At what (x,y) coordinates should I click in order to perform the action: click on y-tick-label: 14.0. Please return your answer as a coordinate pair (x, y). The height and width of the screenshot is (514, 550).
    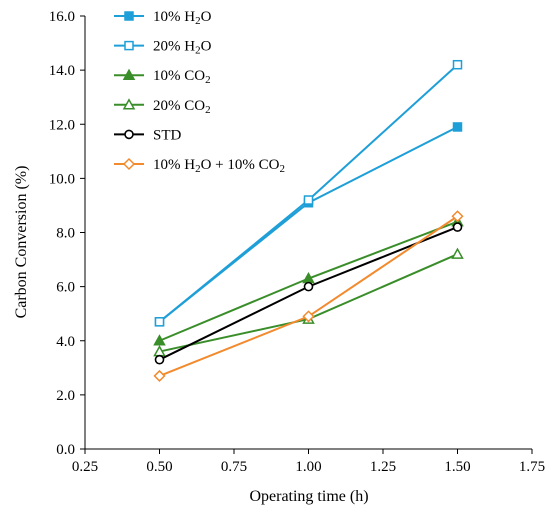
    Looking at the image, I should click on (62, 71).